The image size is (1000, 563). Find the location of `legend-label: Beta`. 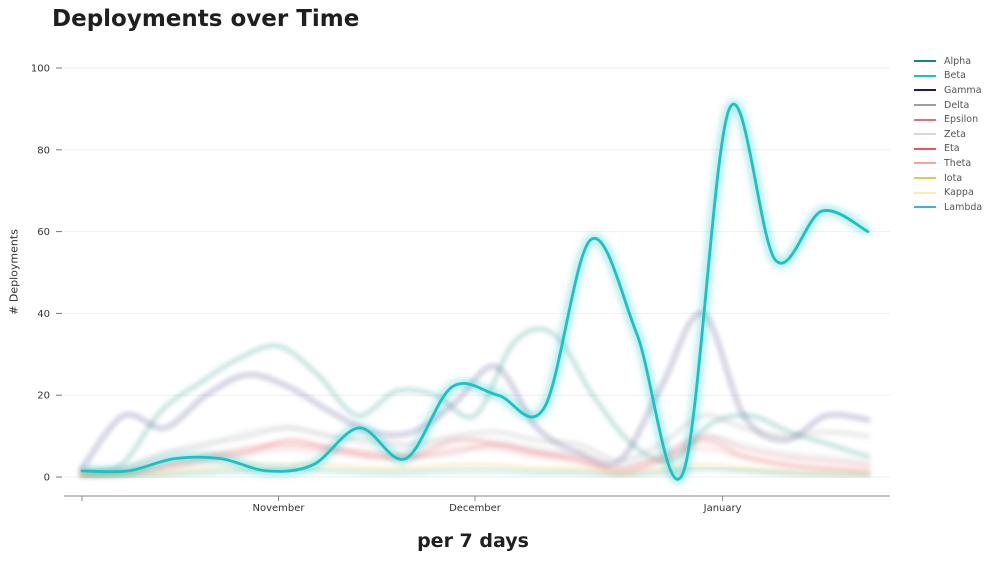

legend-label: Beta is located at coordinates (955, 76).